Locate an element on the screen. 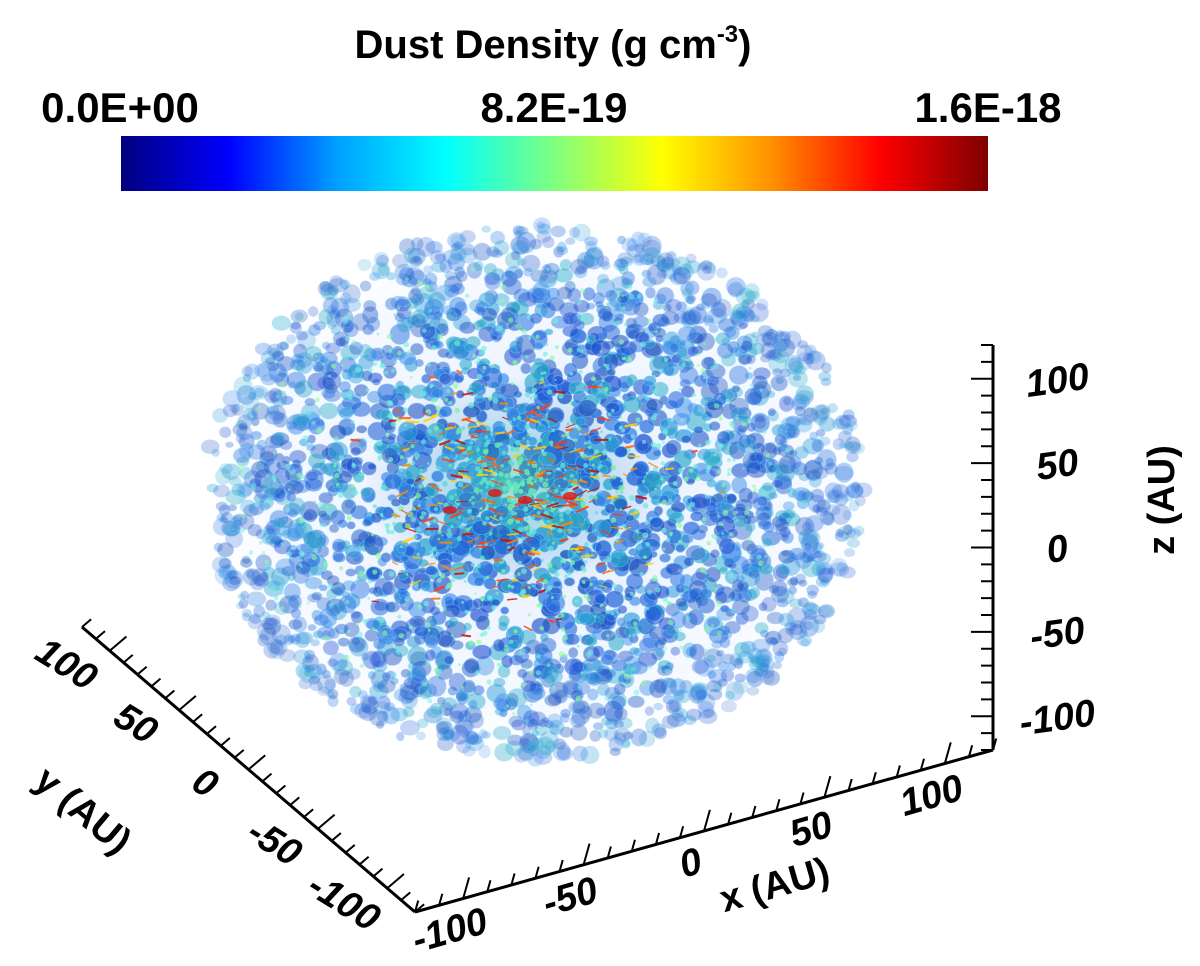 The image size is (1200, 966). y-axis-tick-label: 100 is located at coordinates (66, 664).